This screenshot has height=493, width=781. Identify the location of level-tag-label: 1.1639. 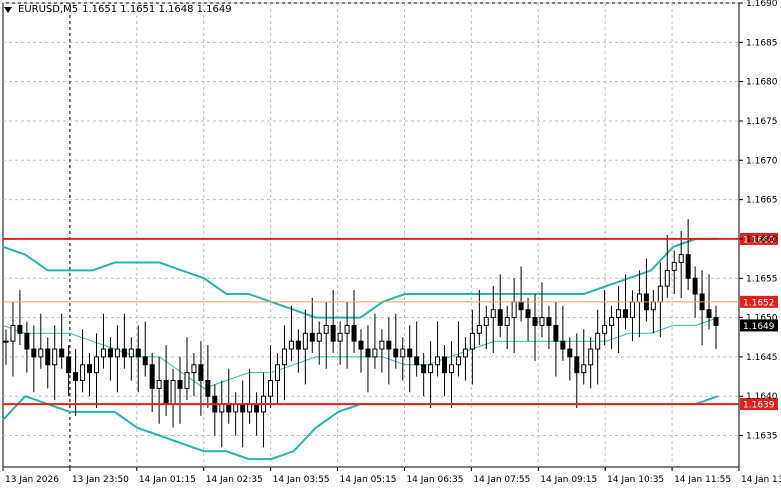
(759, 406).